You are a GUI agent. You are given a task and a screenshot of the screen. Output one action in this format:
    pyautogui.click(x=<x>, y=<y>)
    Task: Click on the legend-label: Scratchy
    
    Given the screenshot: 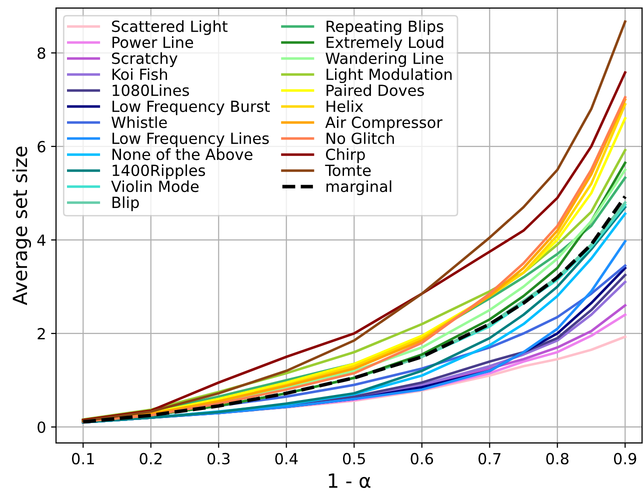 What is the action you would take?
    pyautogui.click(x=145, y=60)
    